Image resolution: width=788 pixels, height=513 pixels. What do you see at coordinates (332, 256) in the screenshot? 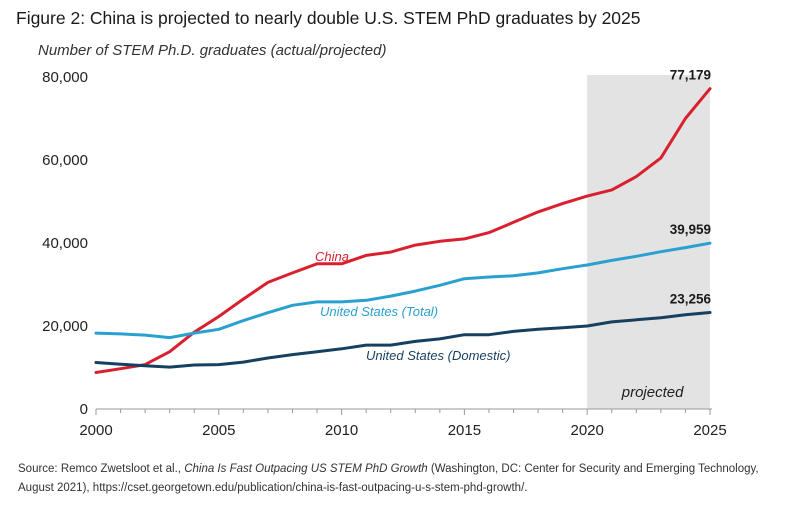
I see `series-label-china: China` at bounding box center [332, 256].